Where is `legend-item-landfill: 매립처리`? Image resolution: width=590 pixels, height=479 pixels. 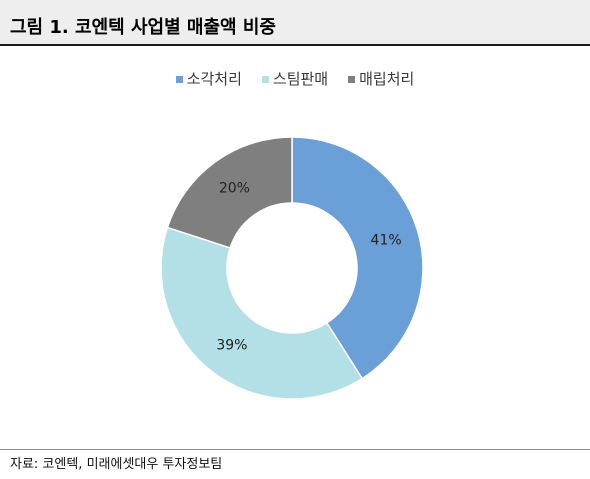 legend-item-landfill: 매립처리 is located at coordinates (381, 79).